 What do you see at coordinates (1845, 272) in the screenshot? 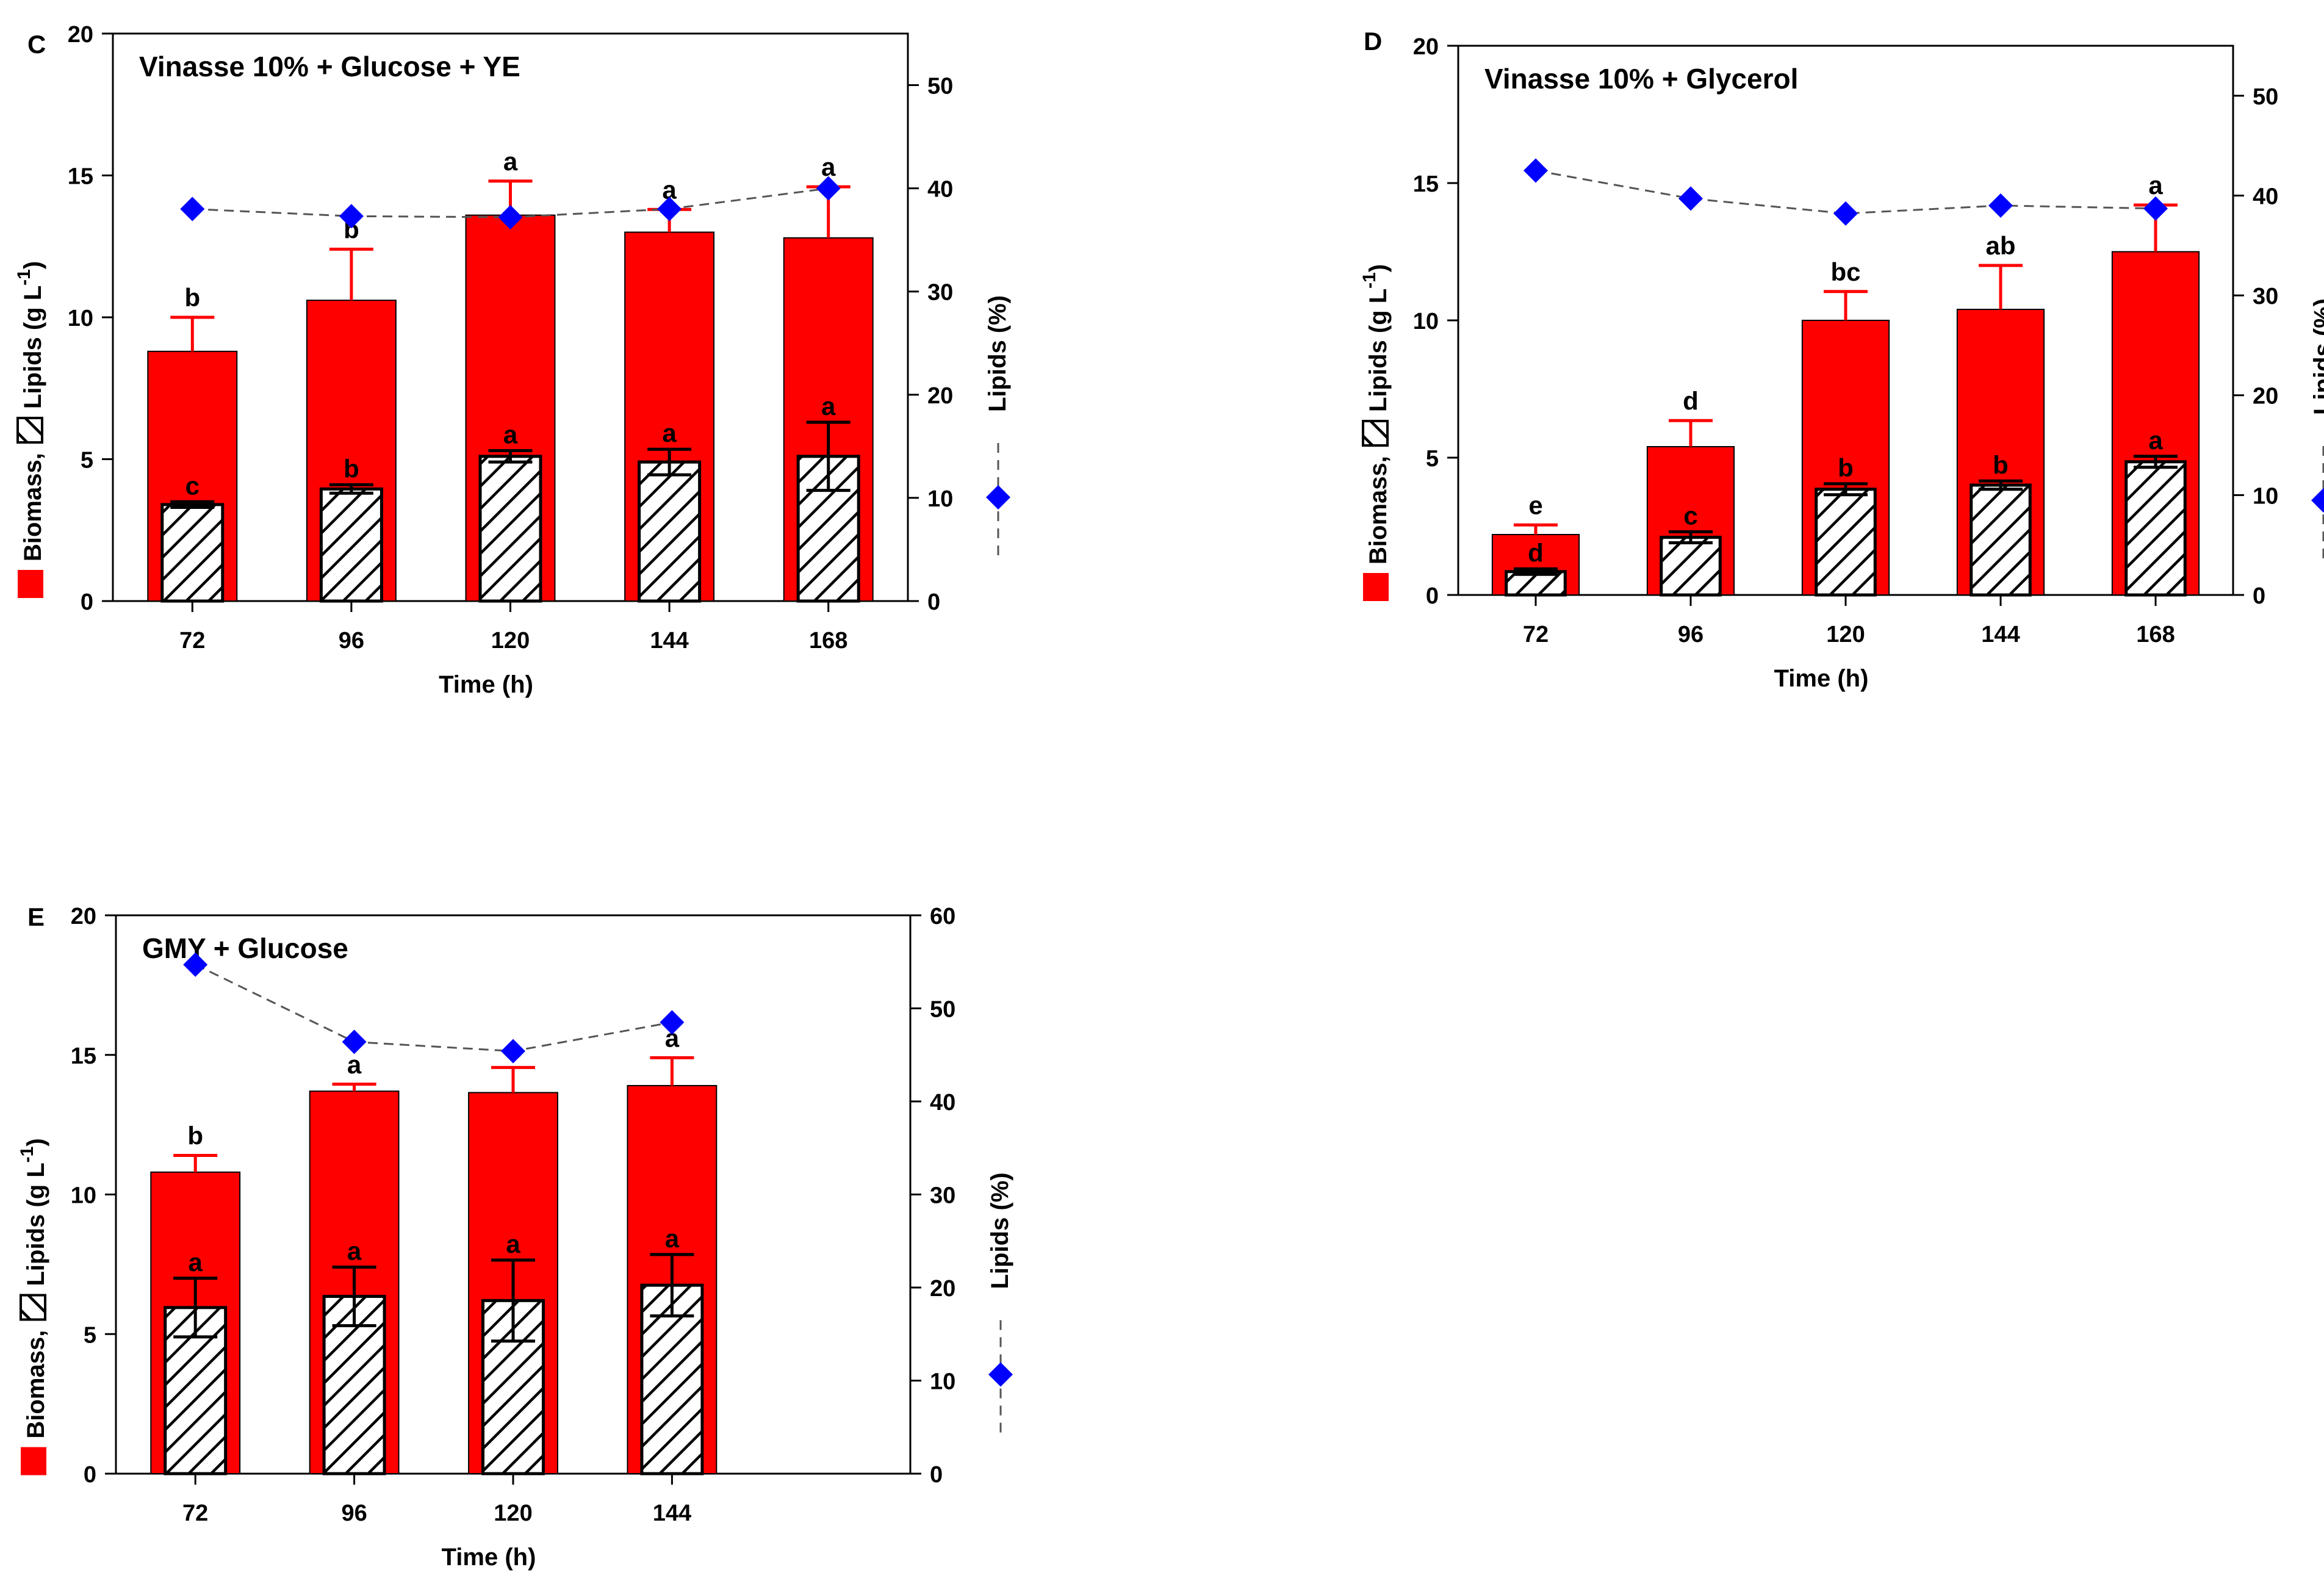
I see `biomass-significance-letter: bc` at bounding box center [1845, 272].